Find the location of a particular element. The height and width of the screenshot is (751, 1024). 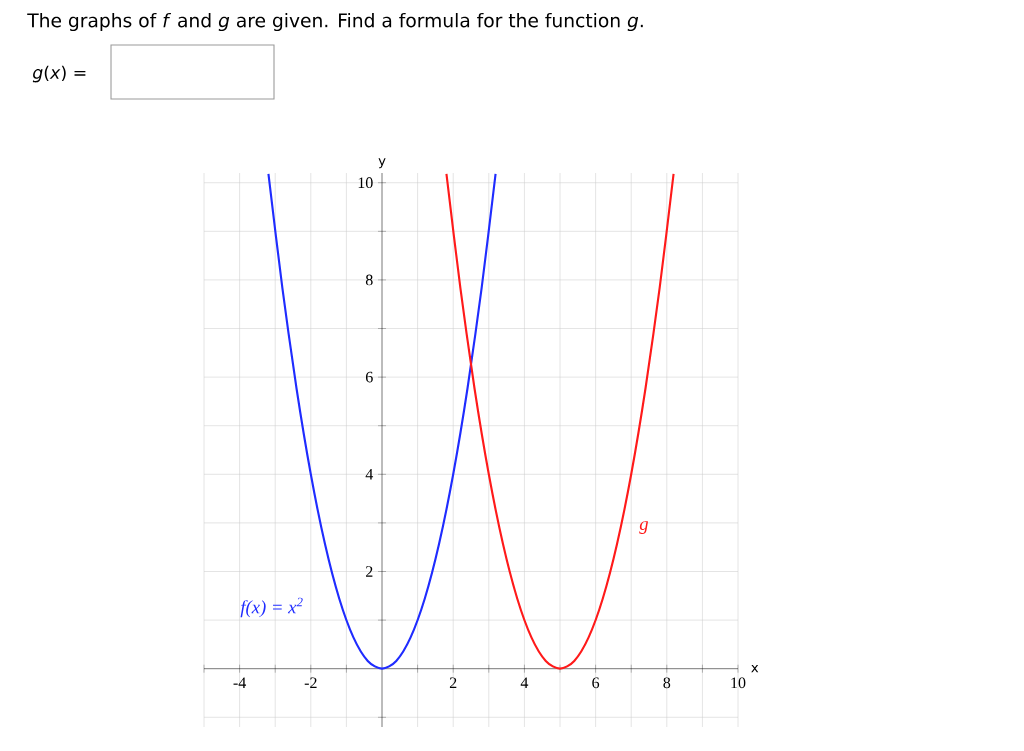

x-tick-label: 4 is located at coordinates (524, 682).